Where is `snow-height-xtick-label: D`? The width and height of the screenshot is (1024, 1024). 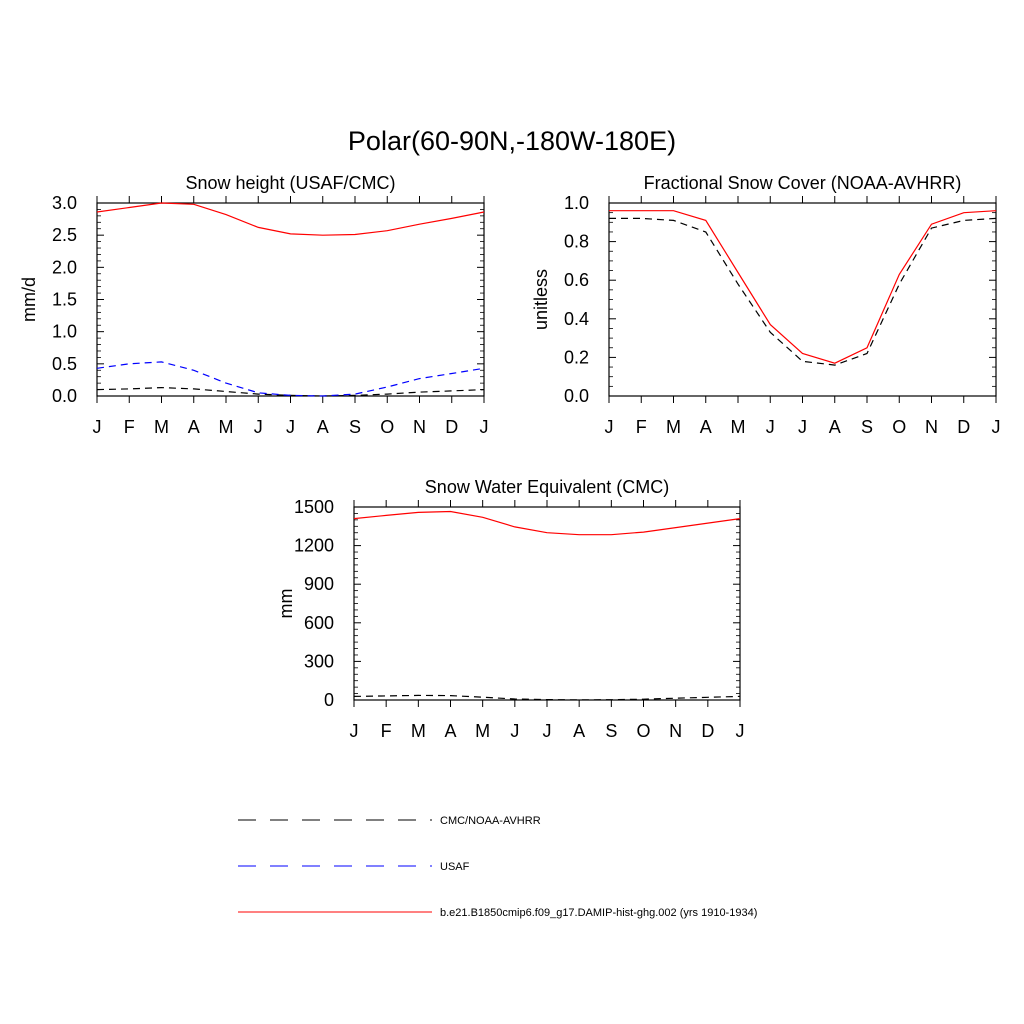 snow-height-xtick-label: D is located at coordinates (451, 427).